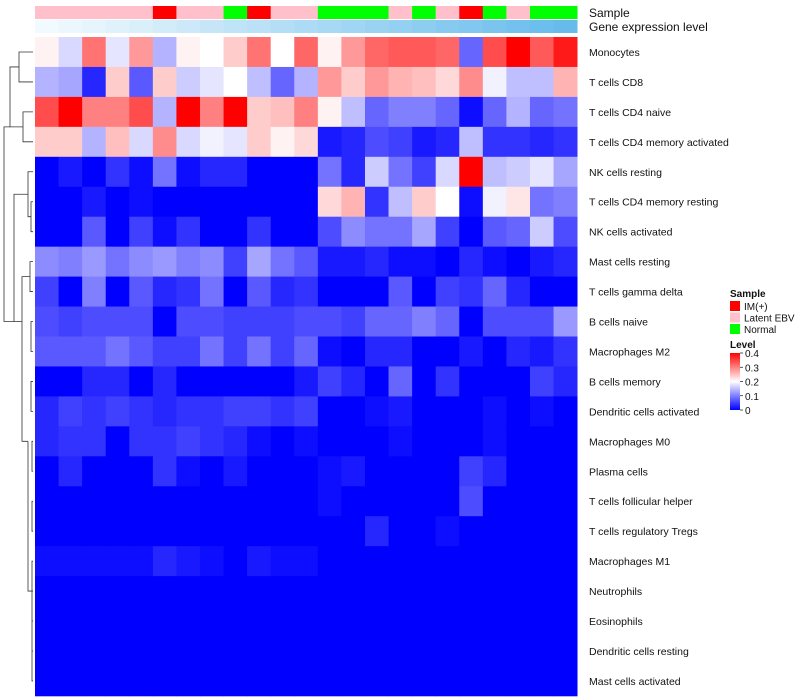 The width and height of the screenshot is (800, 700). Describe the element at coordinates (735, 306) in the screenshot. I see `sample-legend-swatch` at that location.